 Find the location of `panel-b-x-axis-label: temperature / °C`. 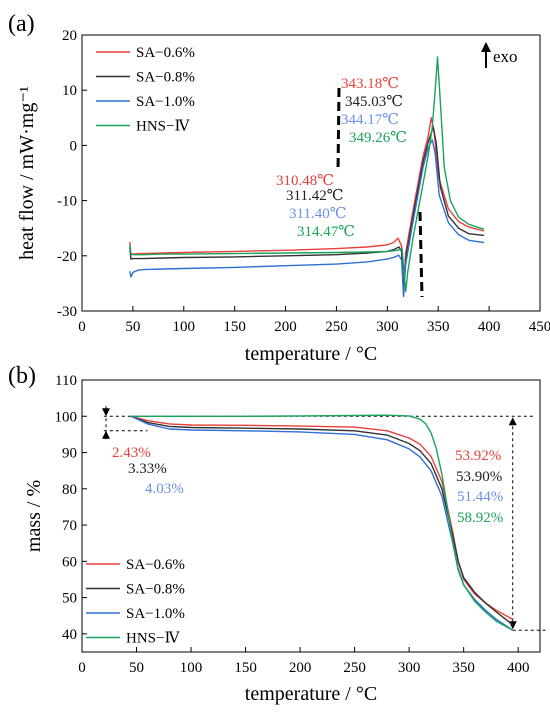

panel-b-x-axis-label: temperature / °C is located at coordinates (311, 694).